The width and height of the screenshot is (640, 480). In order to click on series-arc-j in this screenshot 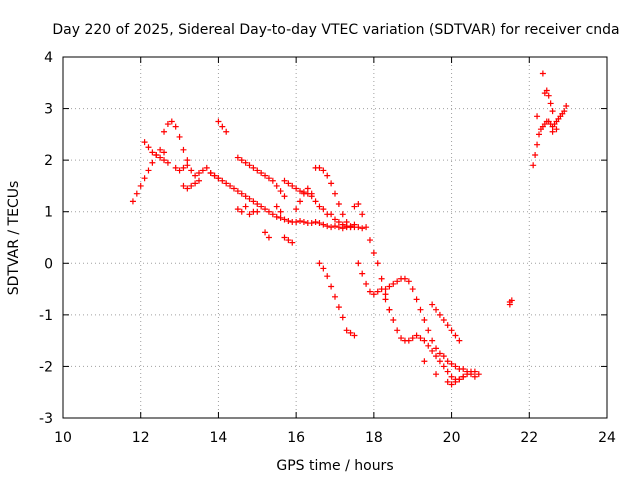, I will do `click(247, 210)`.